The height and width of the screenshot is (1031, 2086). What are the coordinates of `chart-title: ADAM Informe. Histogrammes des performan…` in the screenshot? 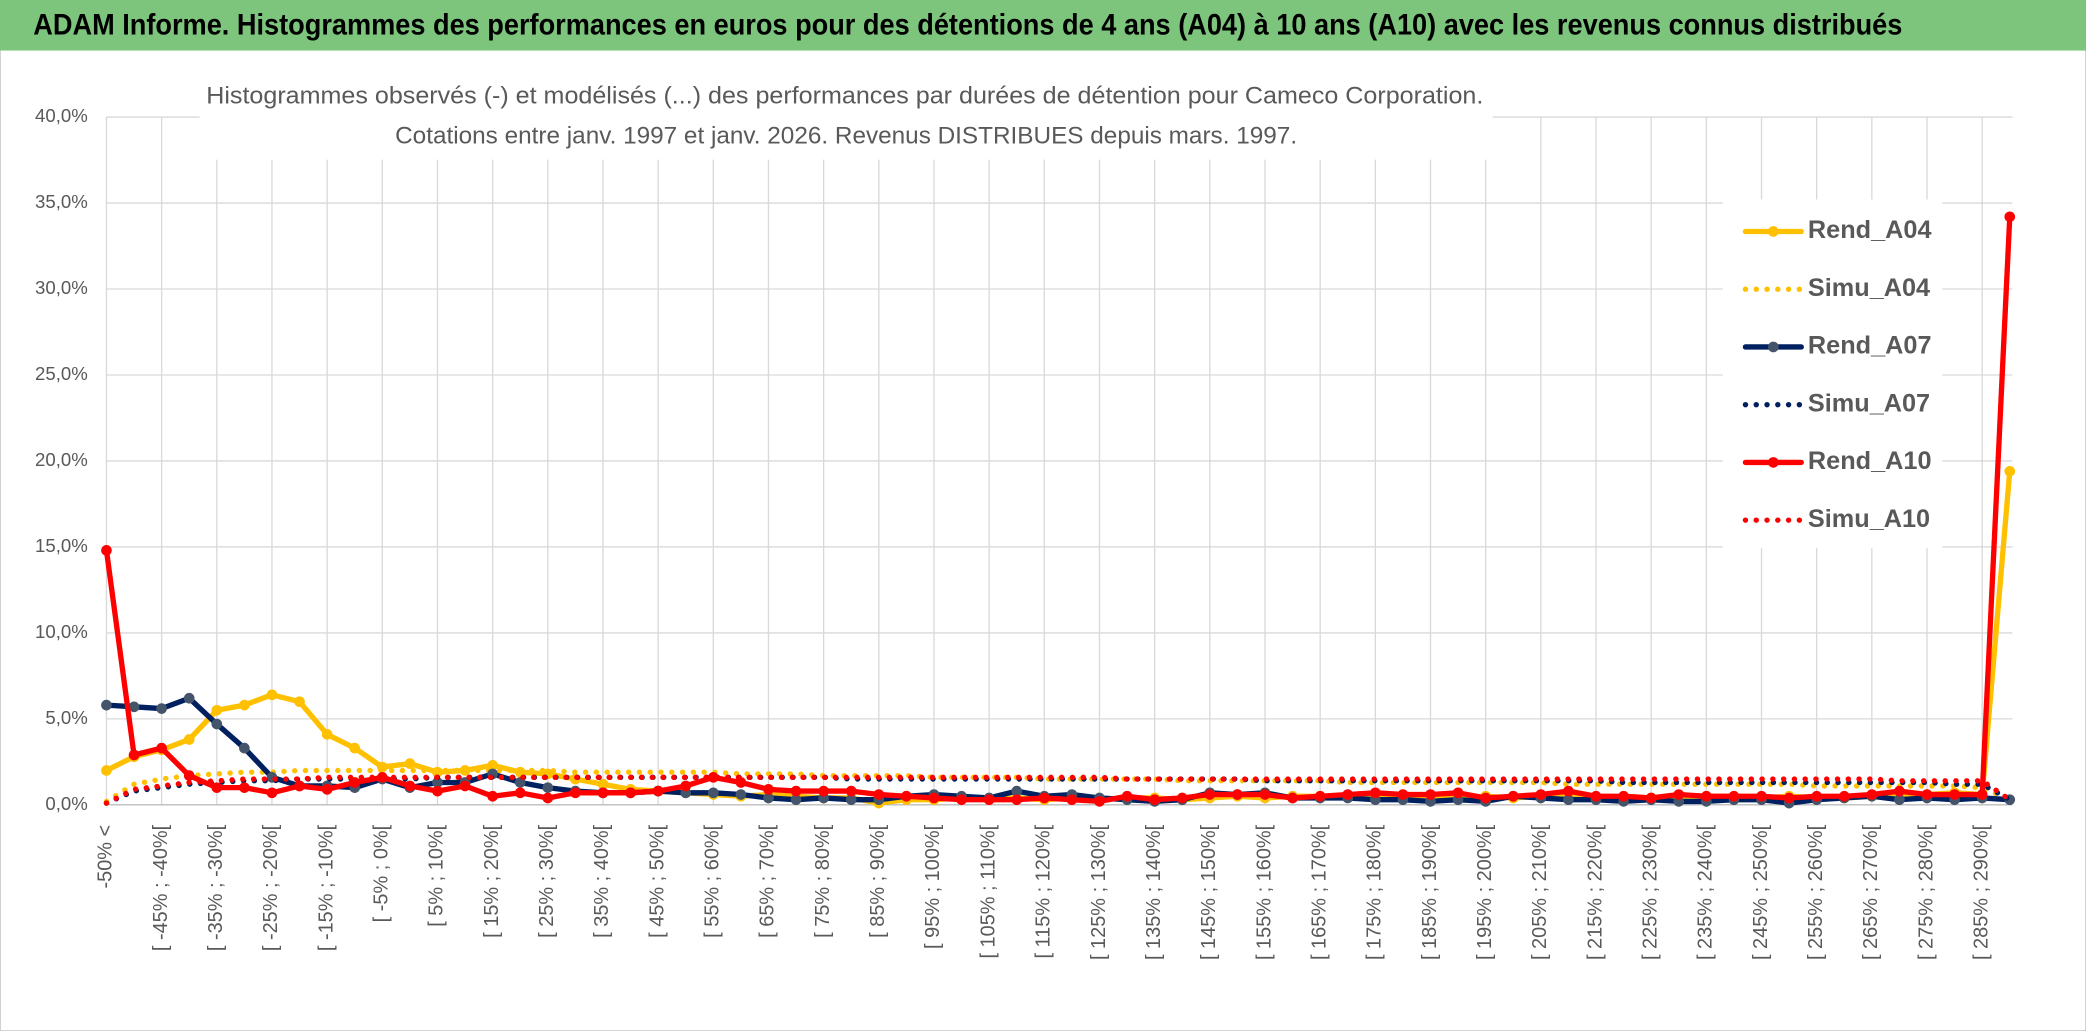 It's located at (967, 25).